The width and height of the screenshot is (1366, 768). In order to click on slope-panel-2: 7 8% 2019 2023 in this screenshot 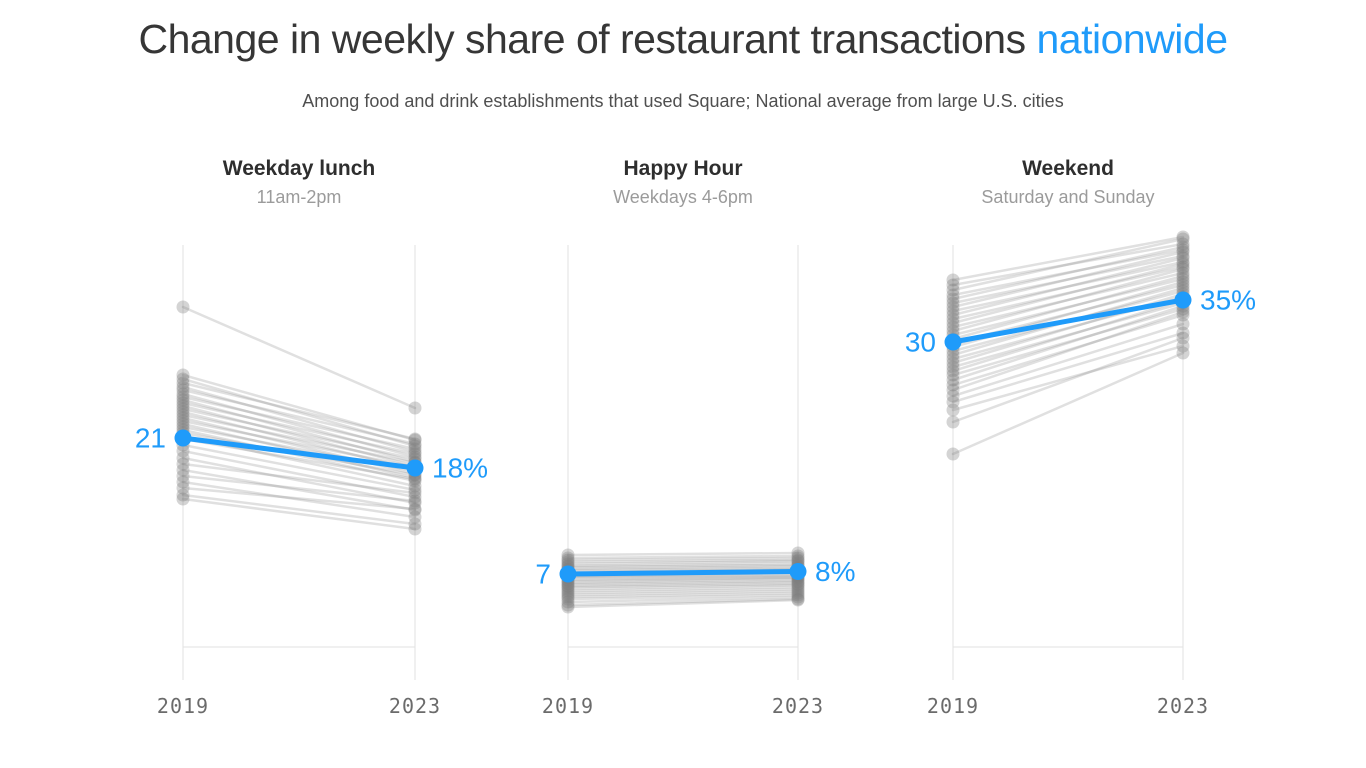, I will do `click(695, 481)`.